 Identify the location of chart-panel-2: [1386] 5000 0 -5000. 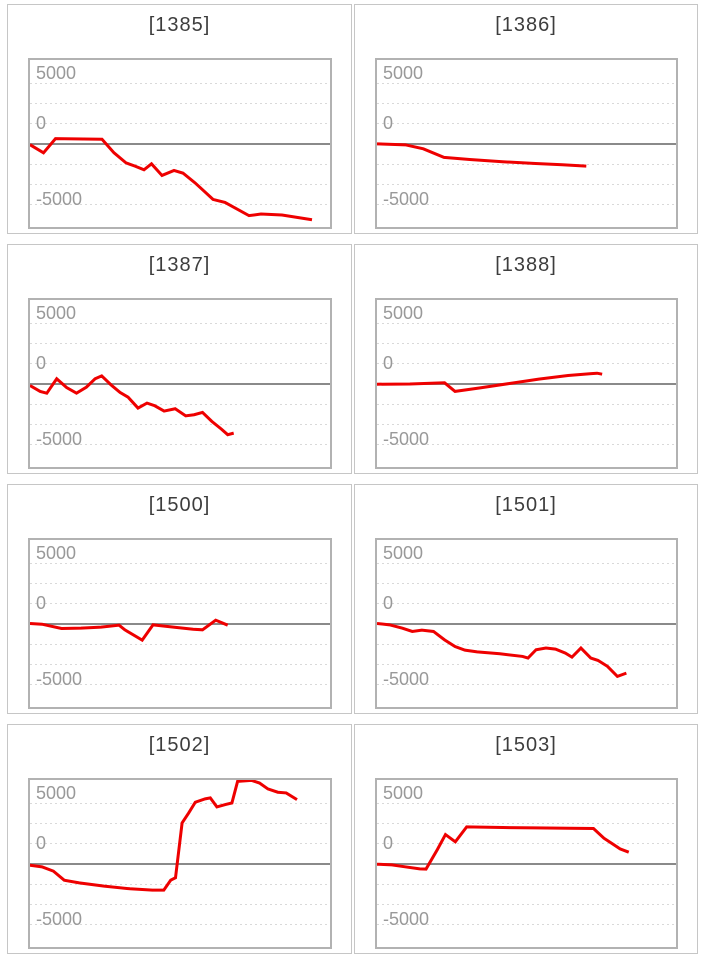
(526, 119).